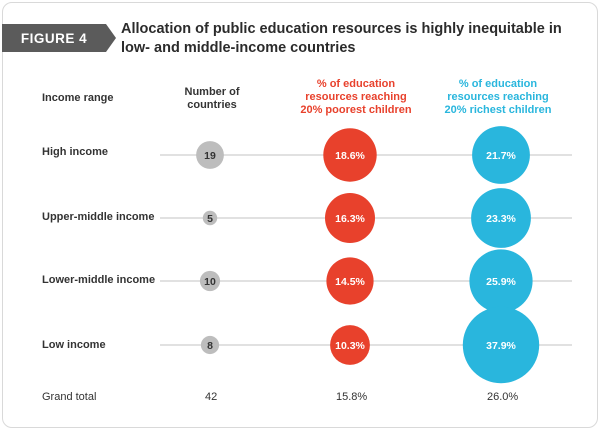 The width and height of the screenshot is (602, 432). What do you see at coordinates (503, 397) in the screenshot?
I see `grand-total-richest: 26.0%` at bounding box center [503, 397].